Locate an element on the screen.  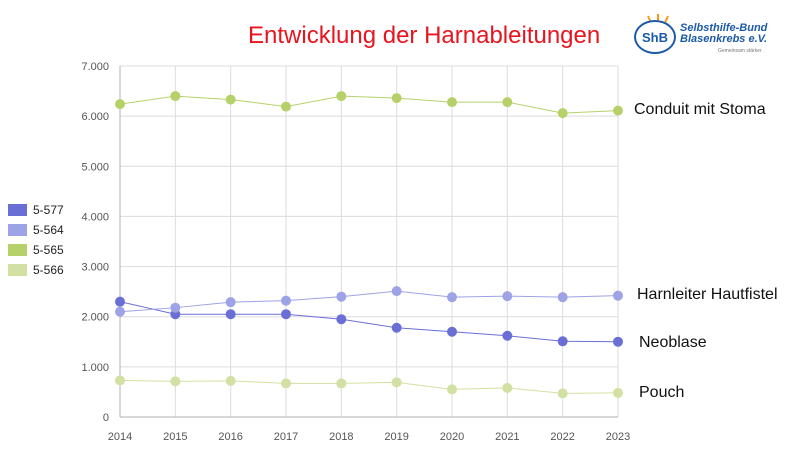
x-tick-label: 2016 is located at coordinates (230, 437).